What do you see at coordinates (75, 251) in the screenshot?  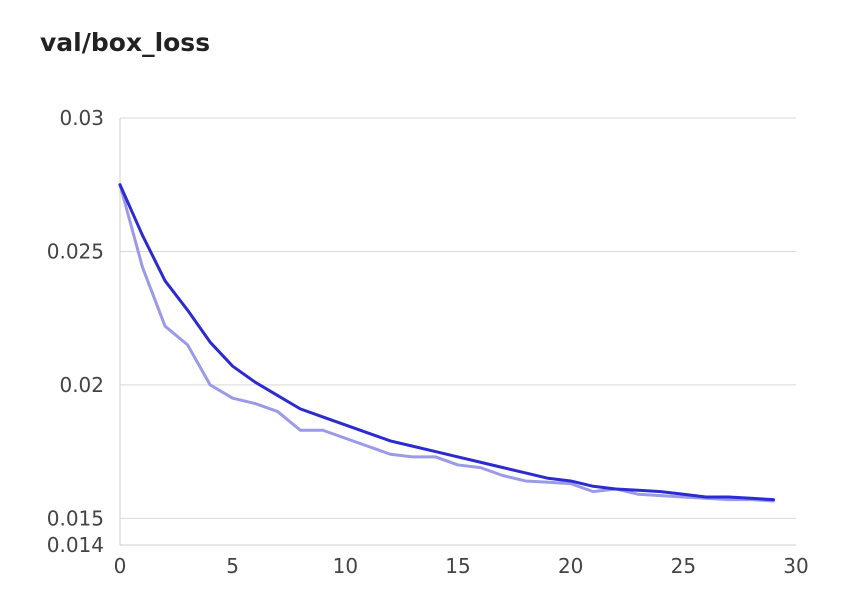 I see `y-tick-label: 0.025` at bounding box center [75, 251].